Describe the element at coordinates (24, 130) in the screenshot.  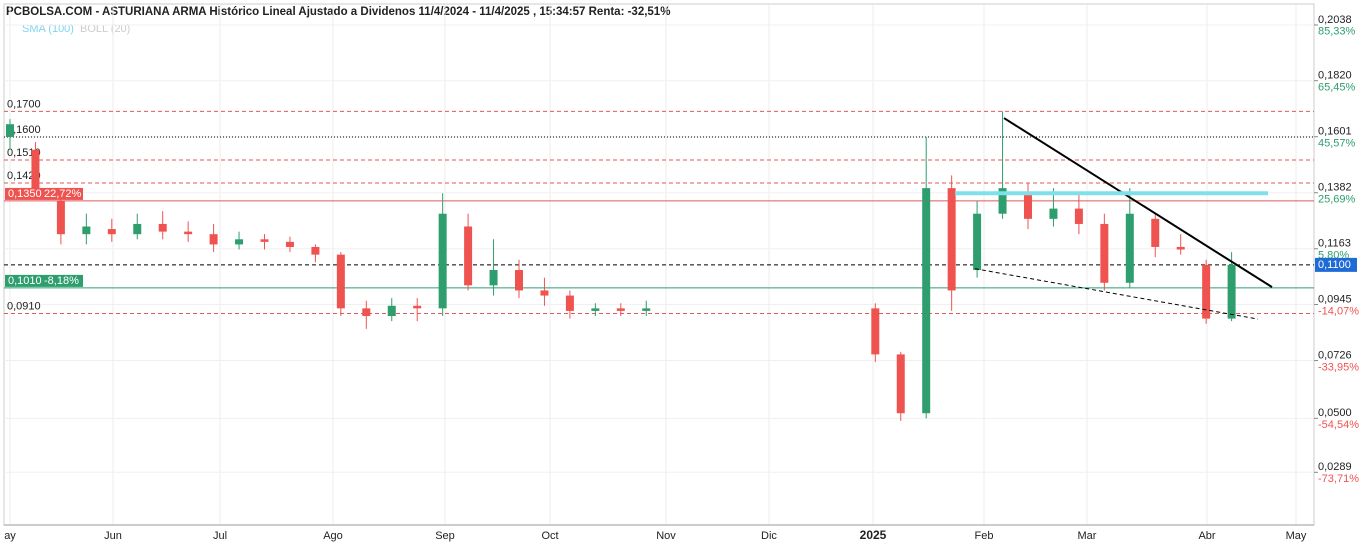
I see `level-label: 0,1600` at that location.